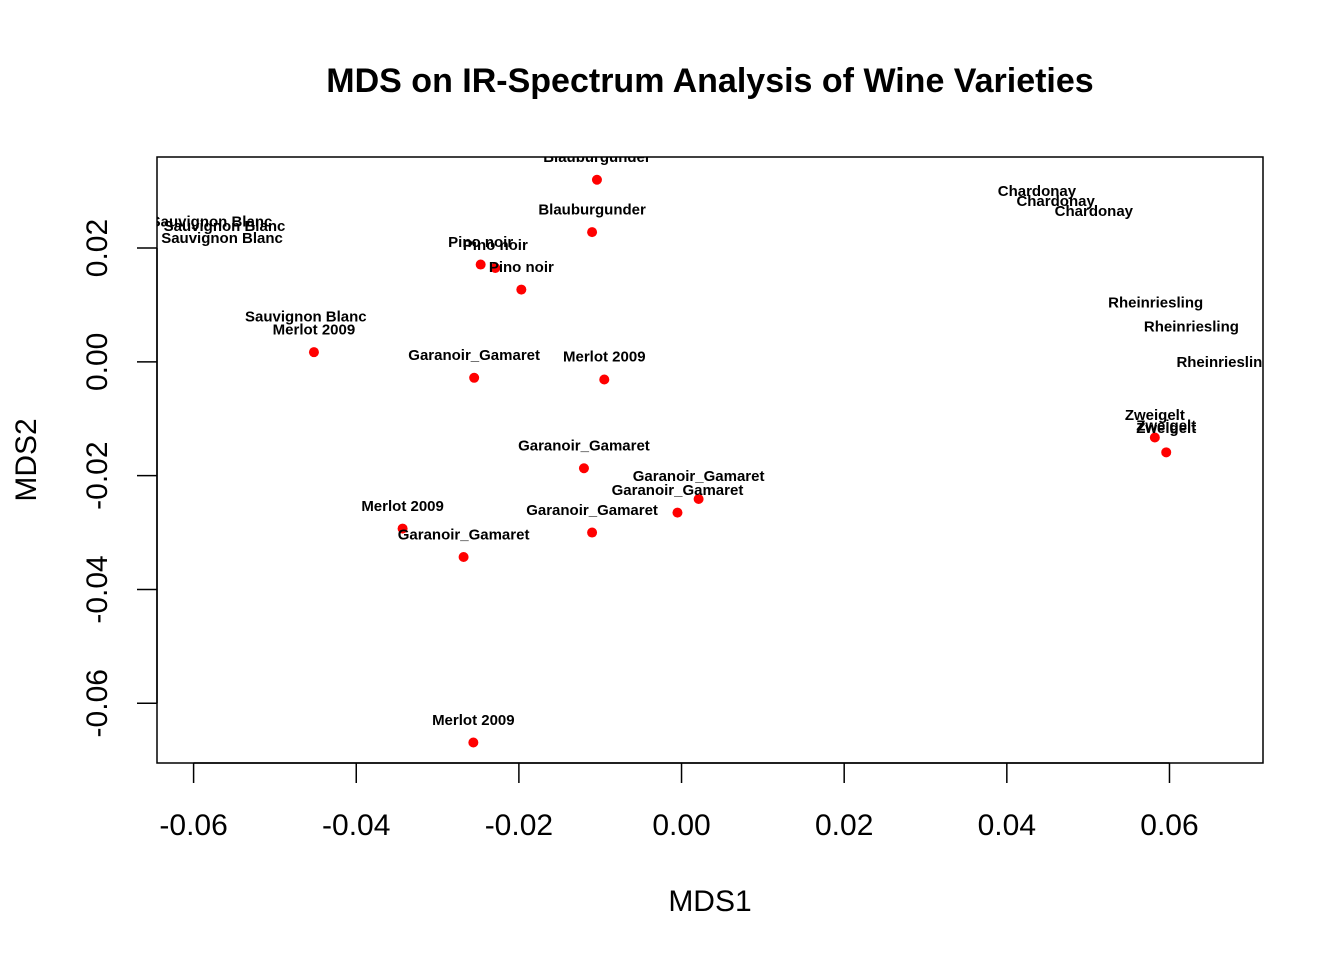  I want to click on y-tick-label: 0.00, so click(97, 362).